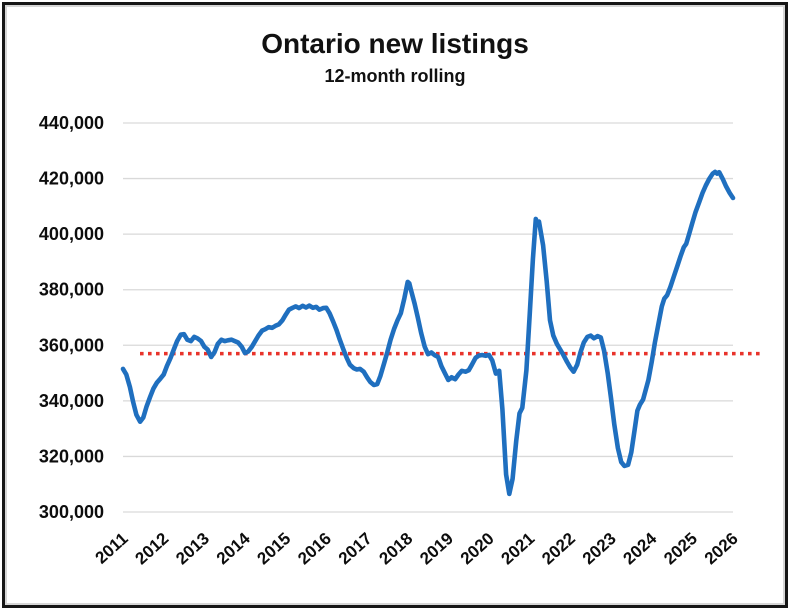 The height and width of the screenshot is (610, 790). Describe the element at coordinates (396, 548) in the screenshot. I see `x-tick-label: 2018` at that location.